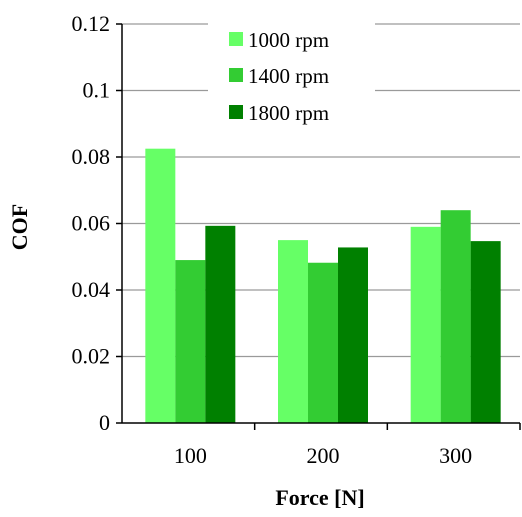 This screenshot has height=517, width=522. Describe the element at coordinates (190, 455) in the screenshot. I see `x-tick-label: 100` at that location.